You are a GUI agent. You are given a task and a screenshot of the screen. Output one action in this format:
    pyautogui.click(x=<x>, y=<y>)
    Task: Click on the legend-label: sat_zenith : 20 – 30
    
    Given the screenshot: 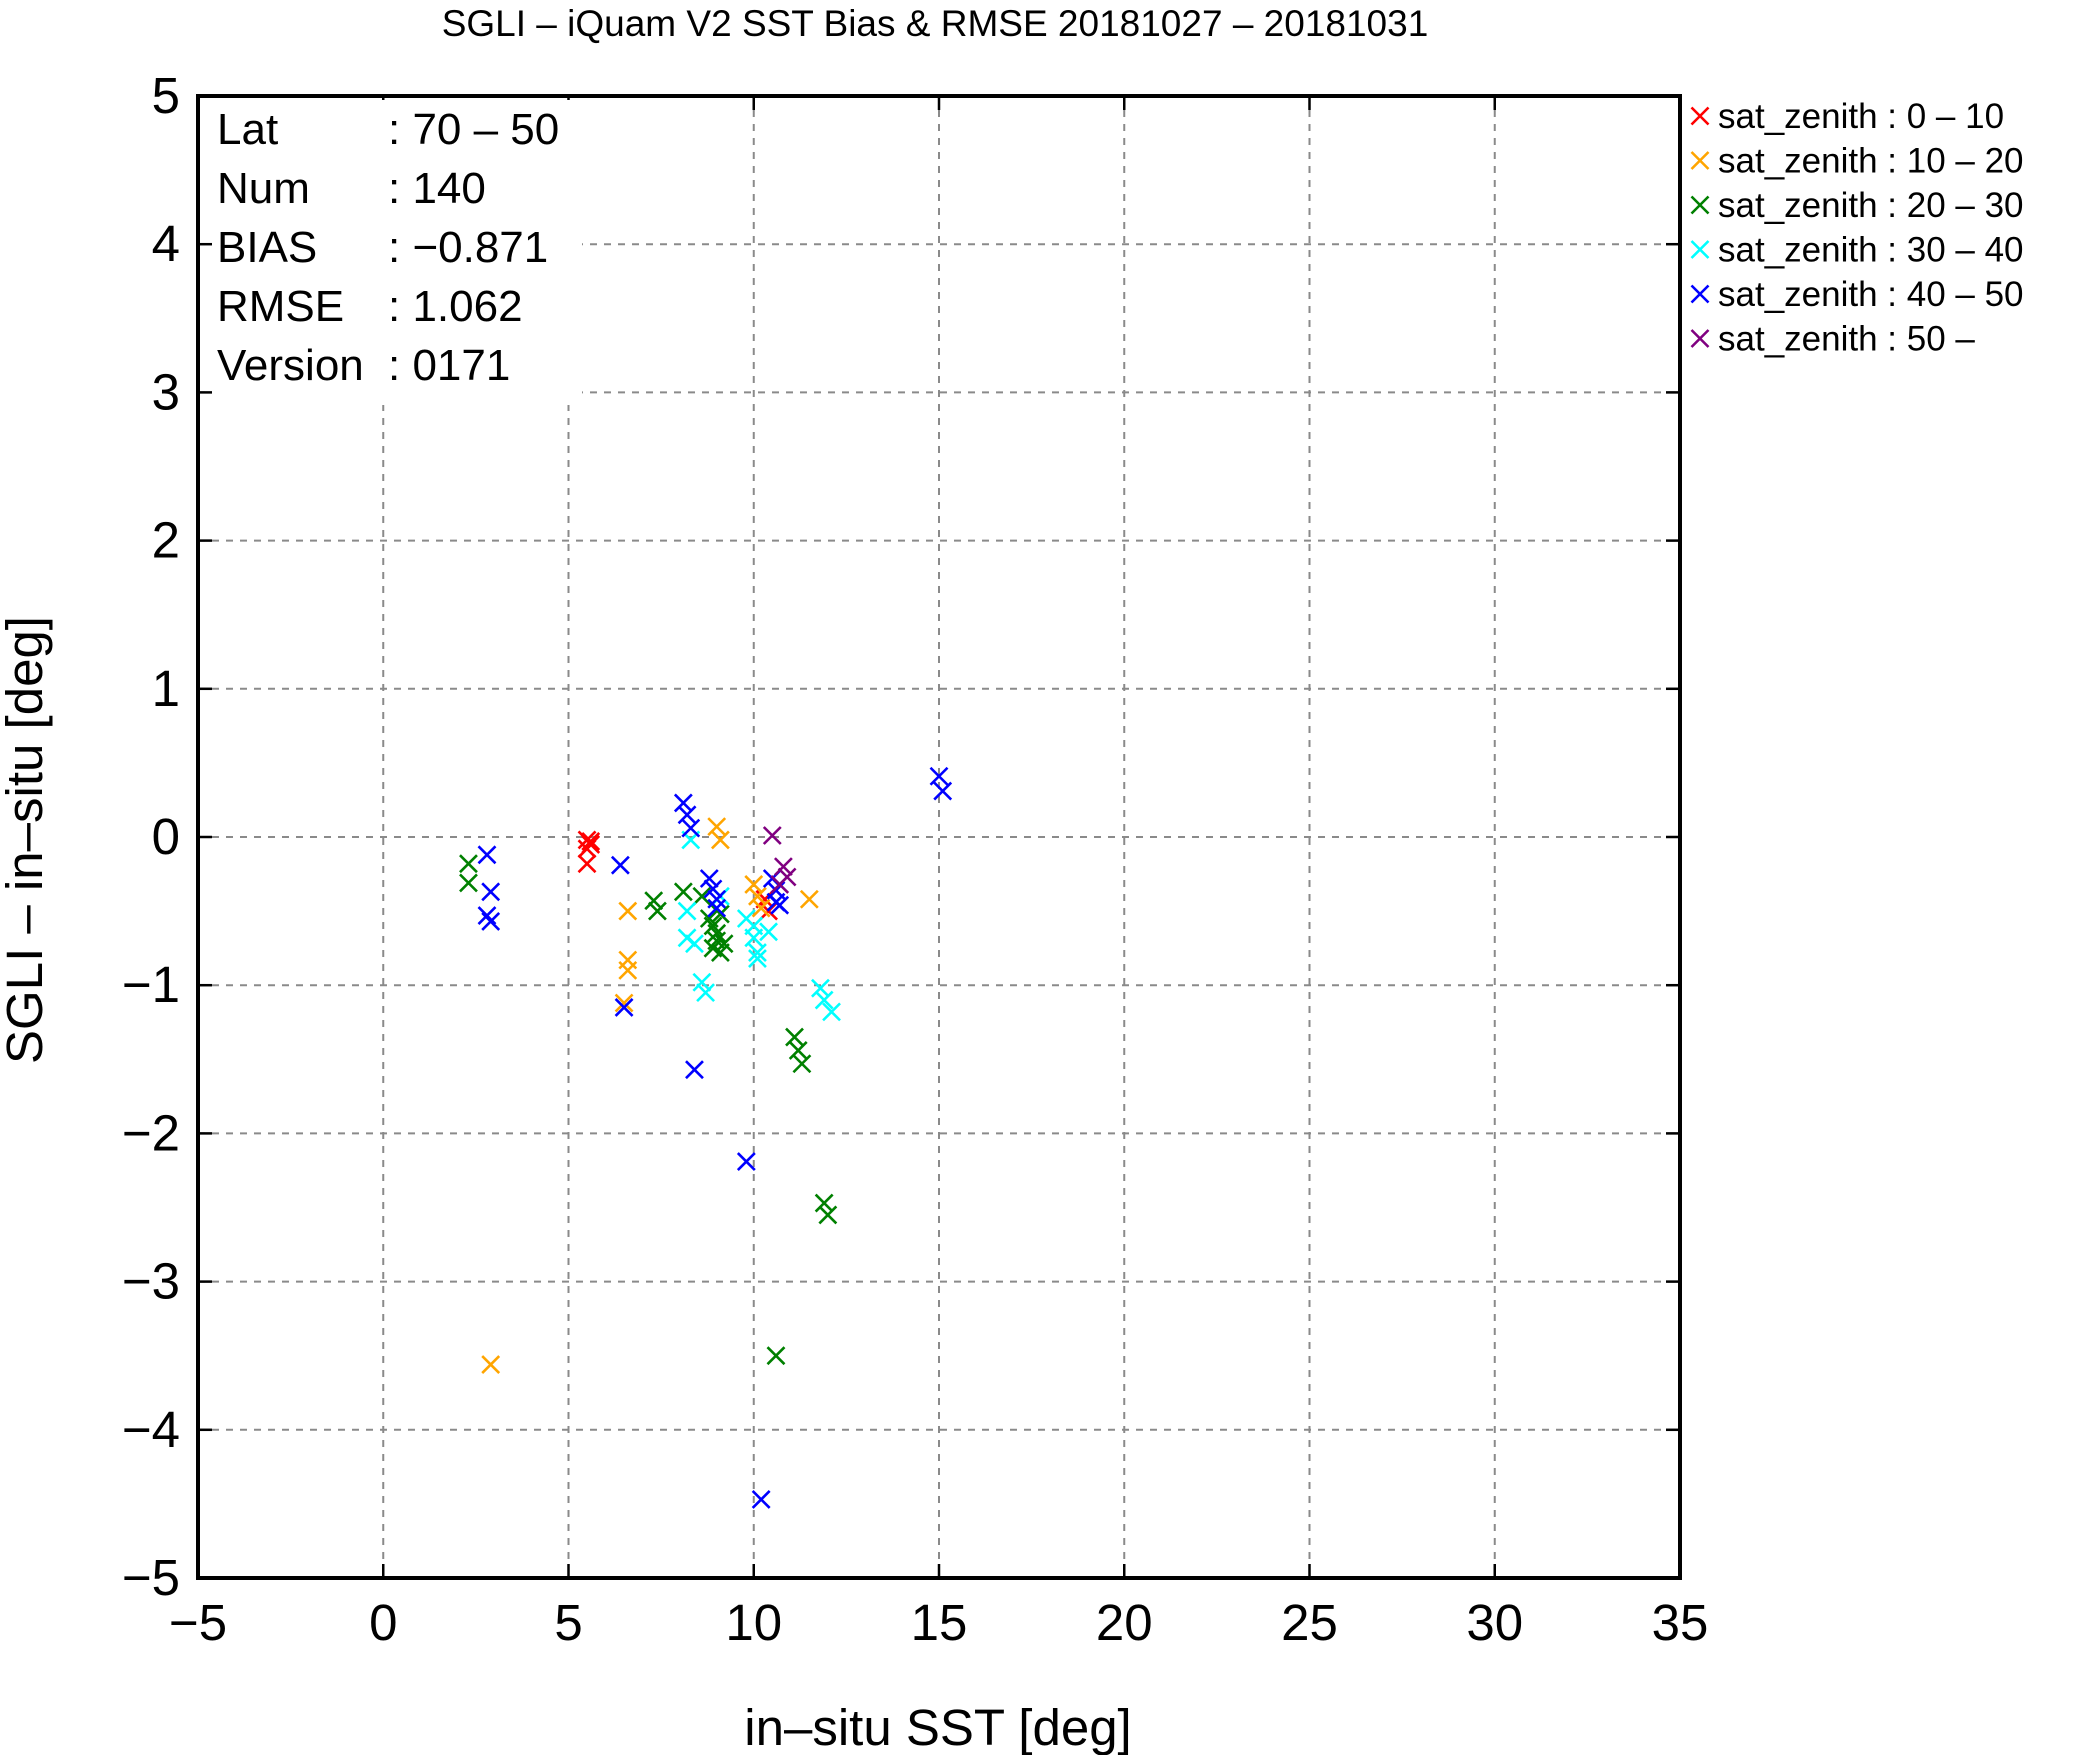 What is the action you would take?
    pyautogui.click(x=1871, y=205)
    